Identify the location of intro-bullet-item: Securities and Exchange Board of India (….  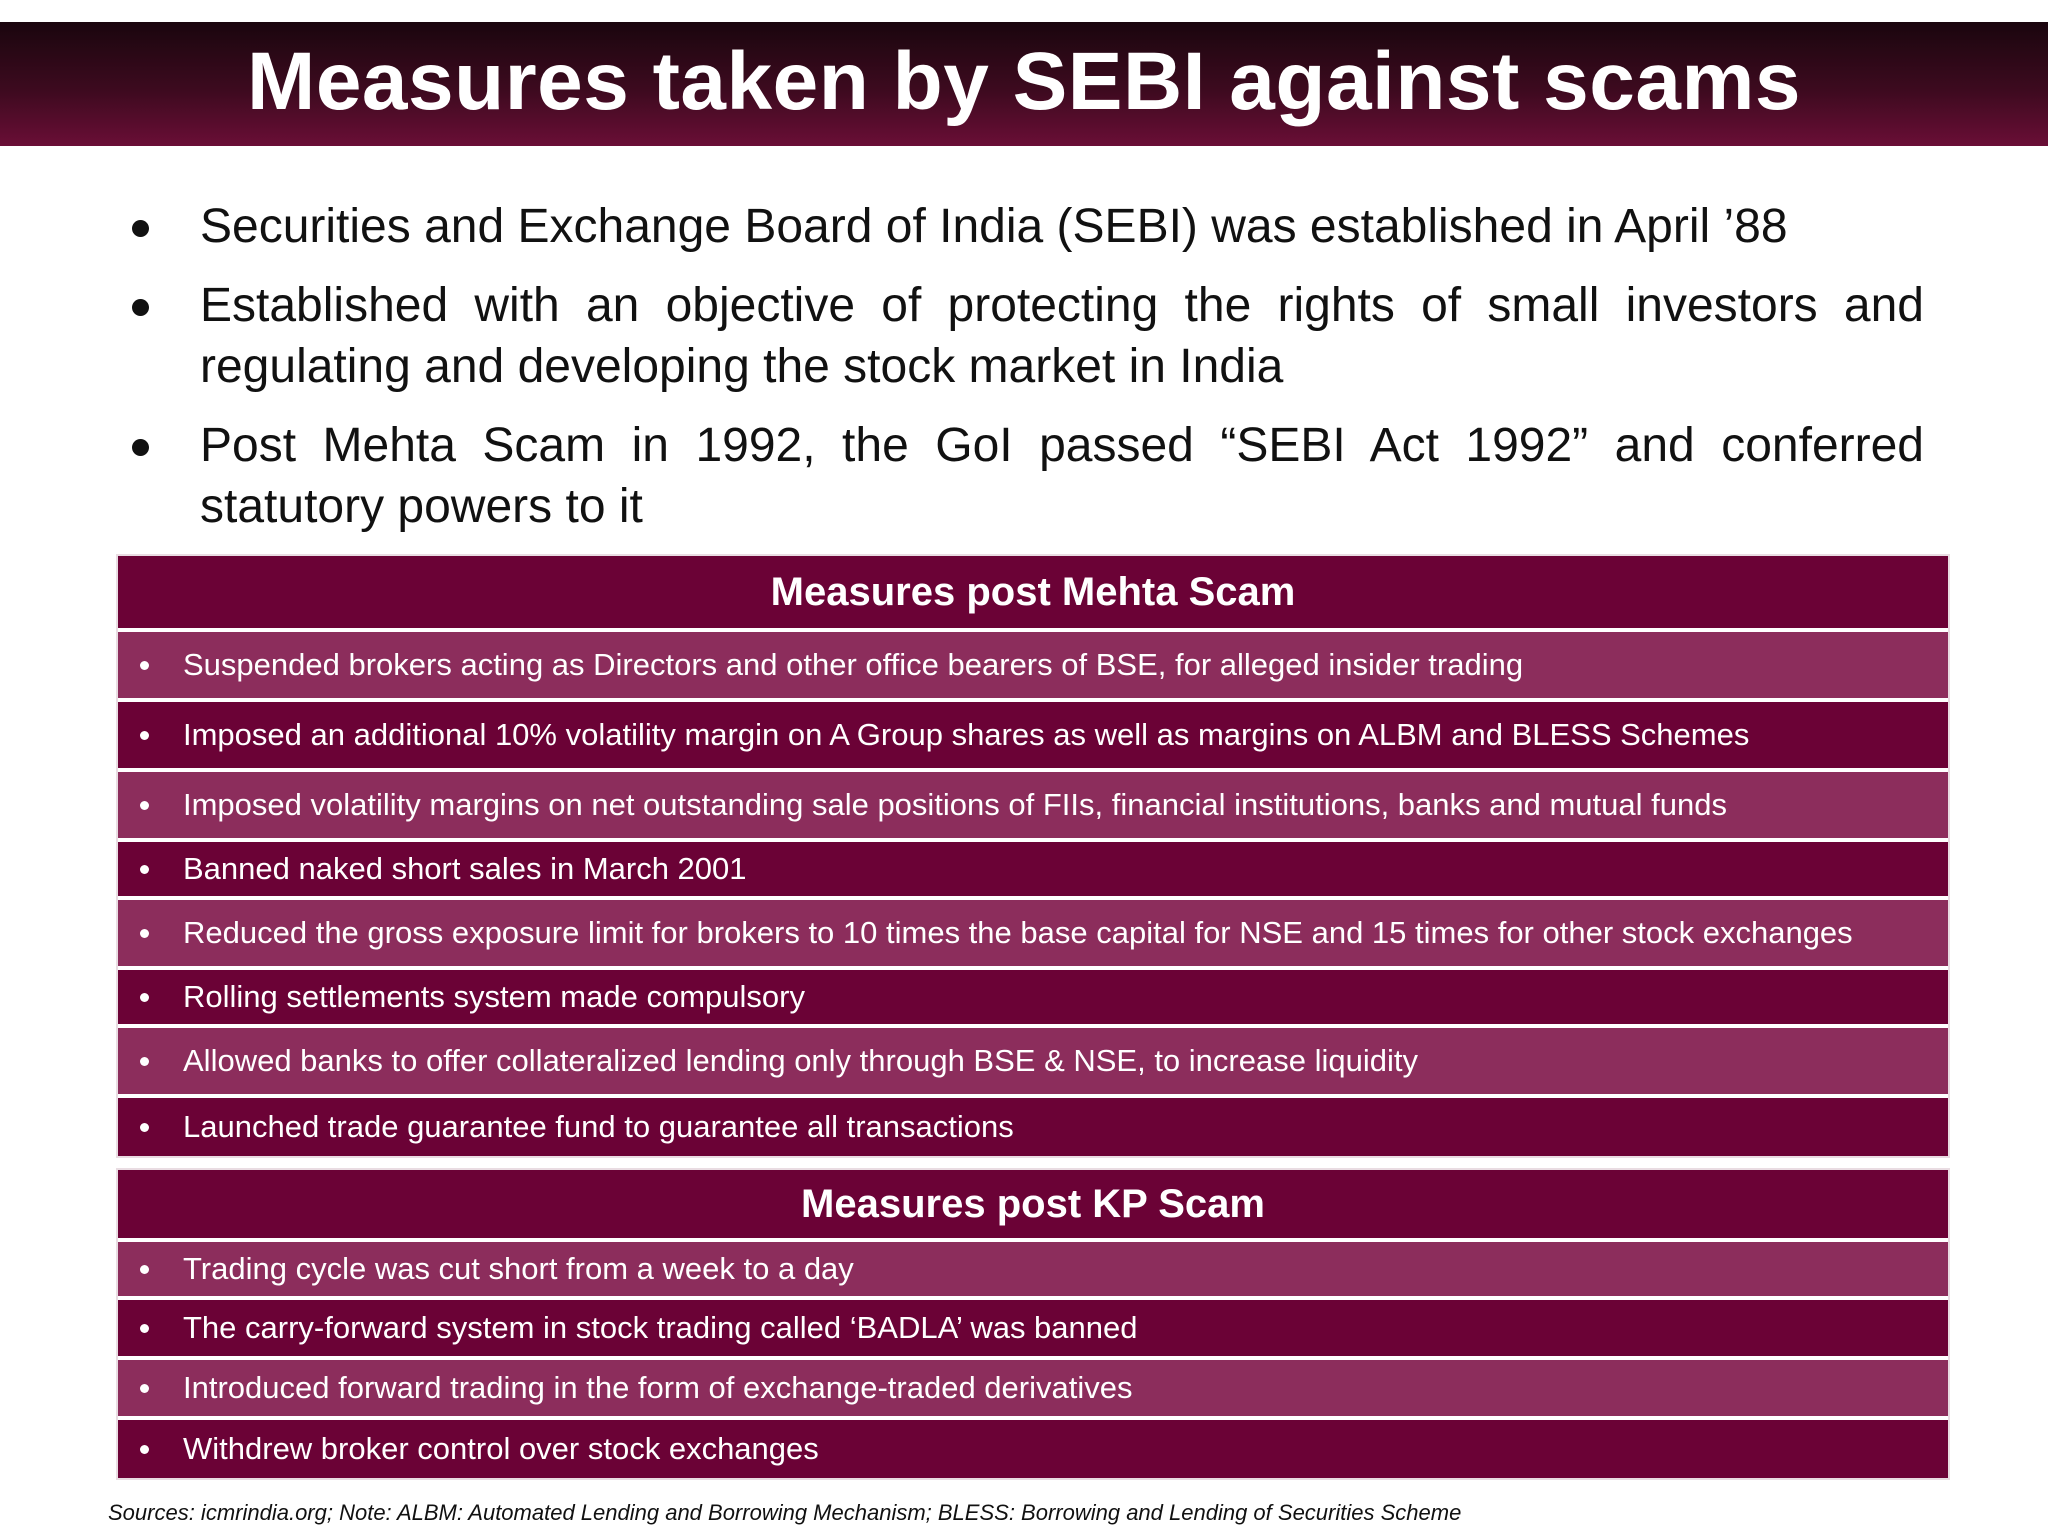
(1021, 226).